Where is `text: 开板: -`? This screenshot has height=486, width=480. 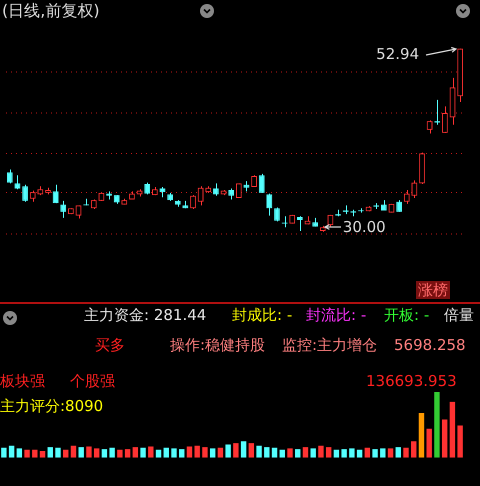 text: 开板: - is located at coordinates (407, 315).